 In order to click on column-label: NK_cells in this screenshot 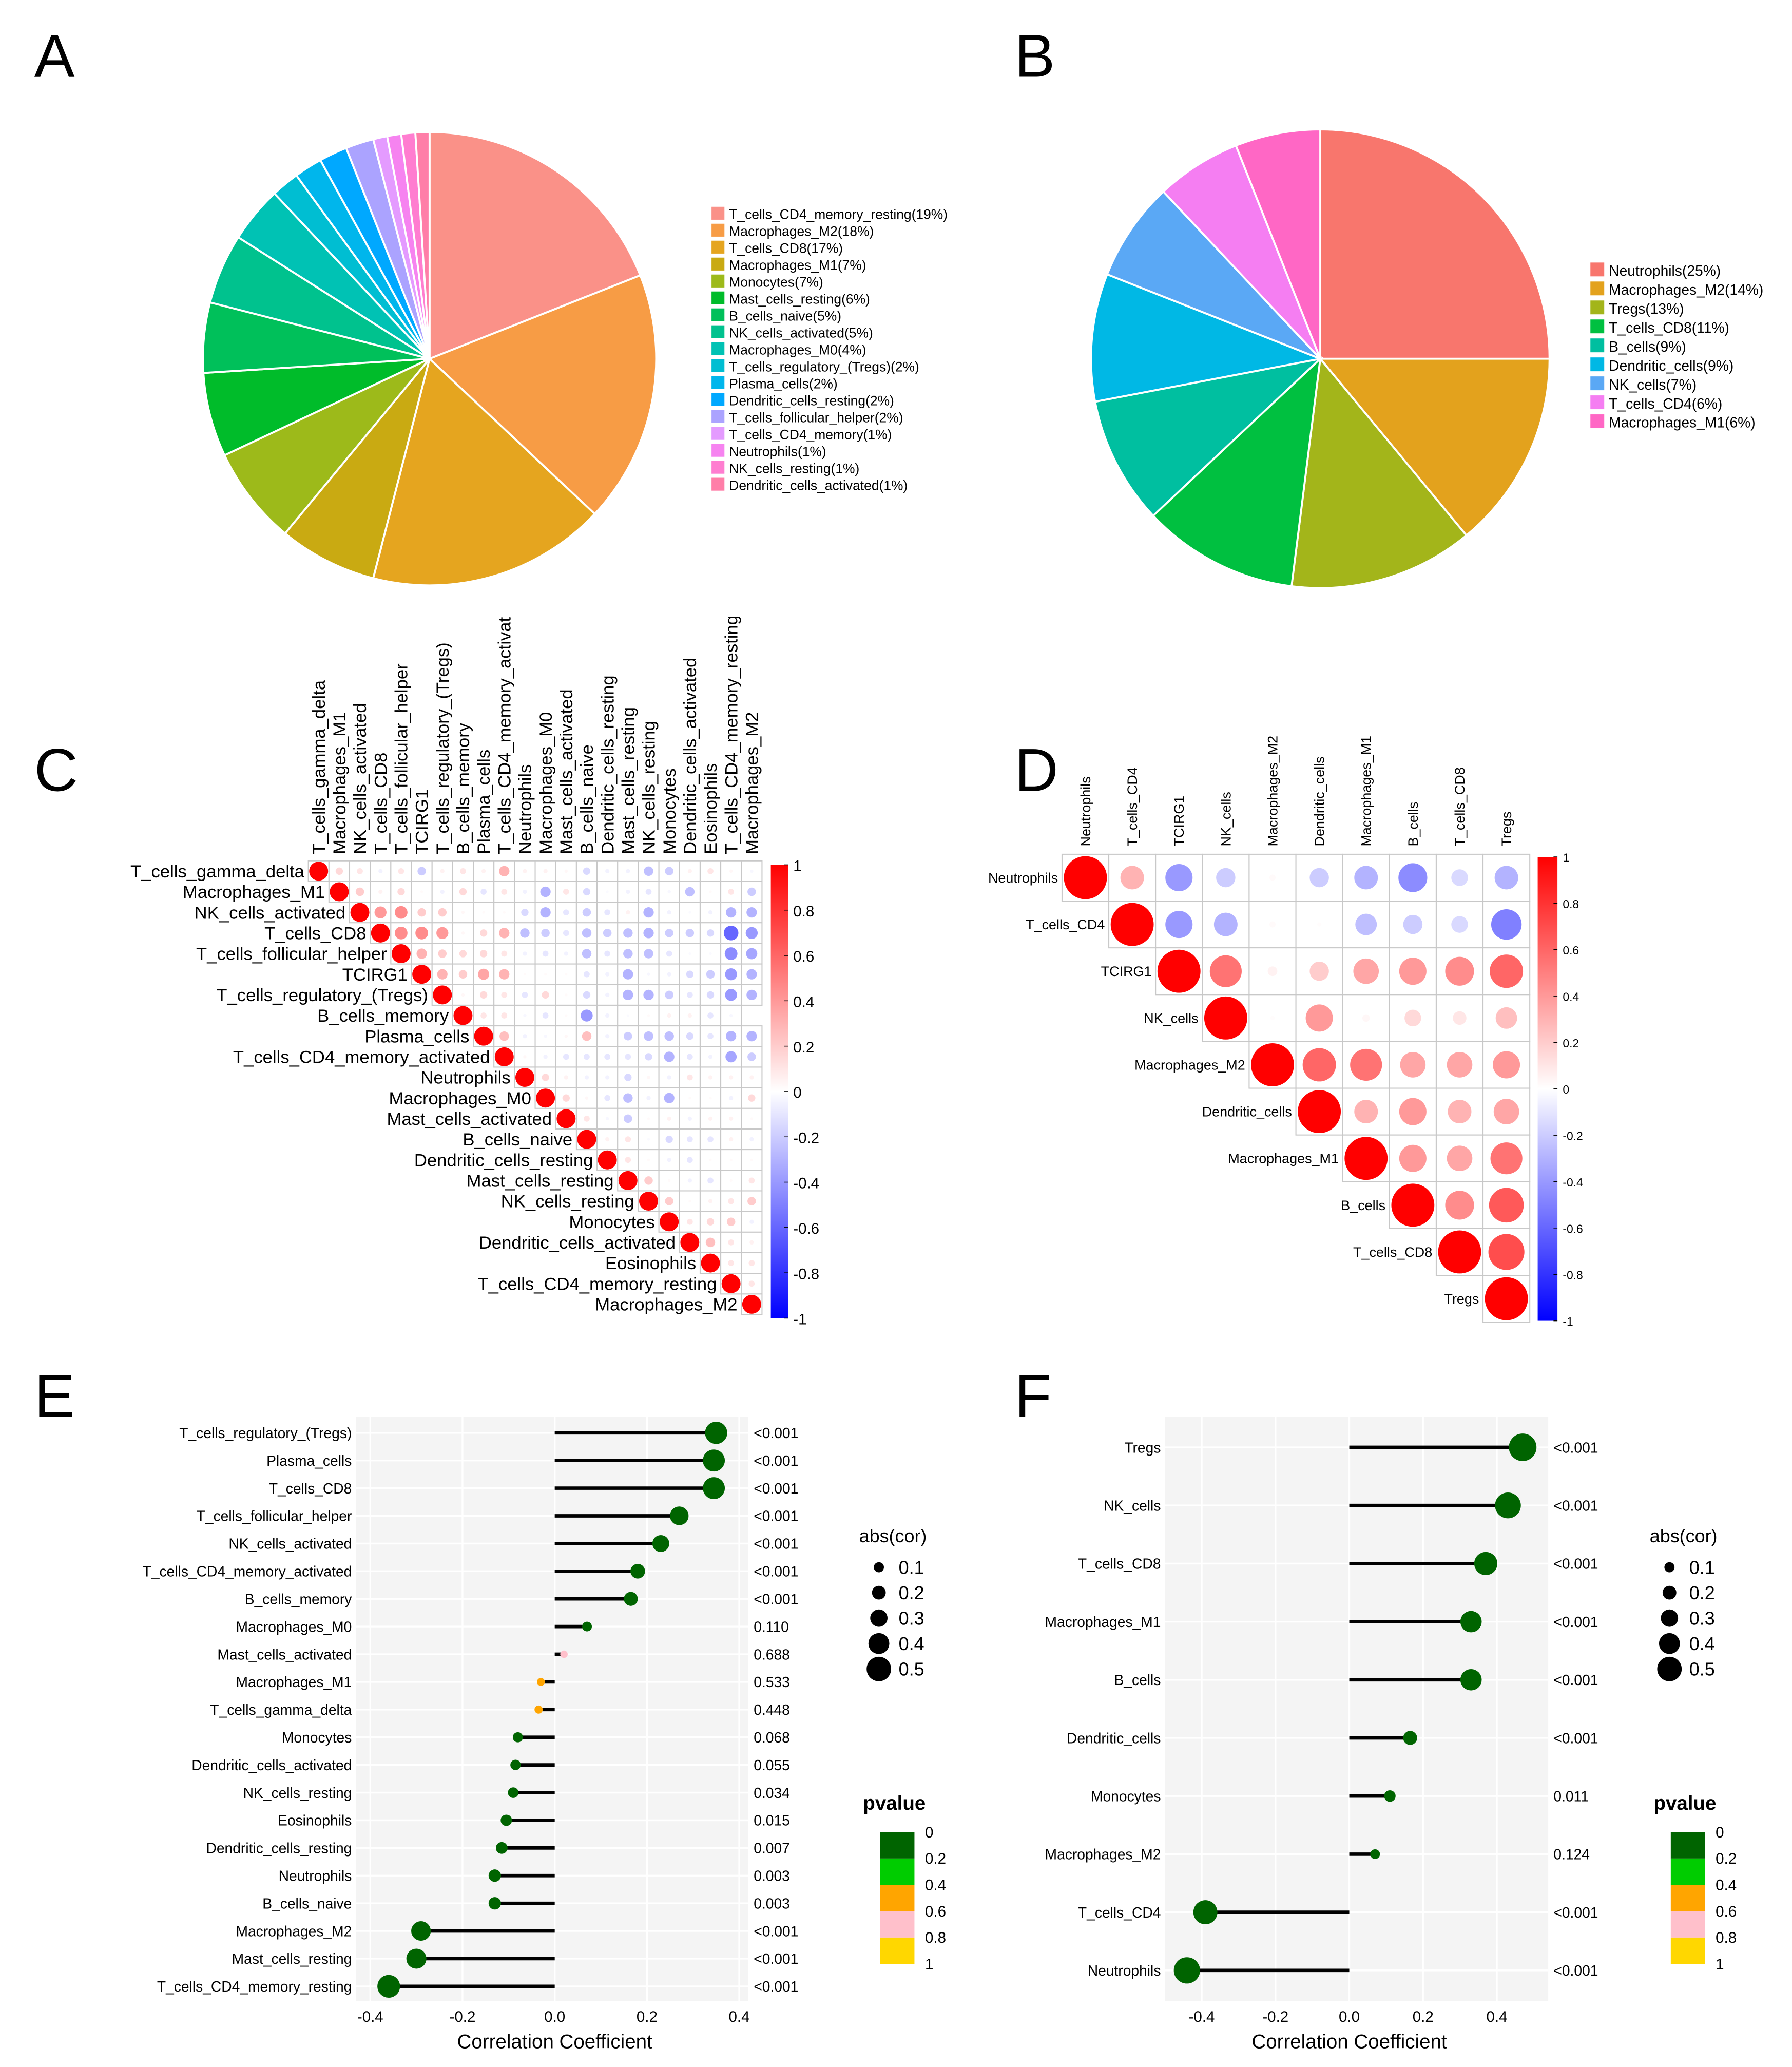, I will do `click(1226, 819)`.